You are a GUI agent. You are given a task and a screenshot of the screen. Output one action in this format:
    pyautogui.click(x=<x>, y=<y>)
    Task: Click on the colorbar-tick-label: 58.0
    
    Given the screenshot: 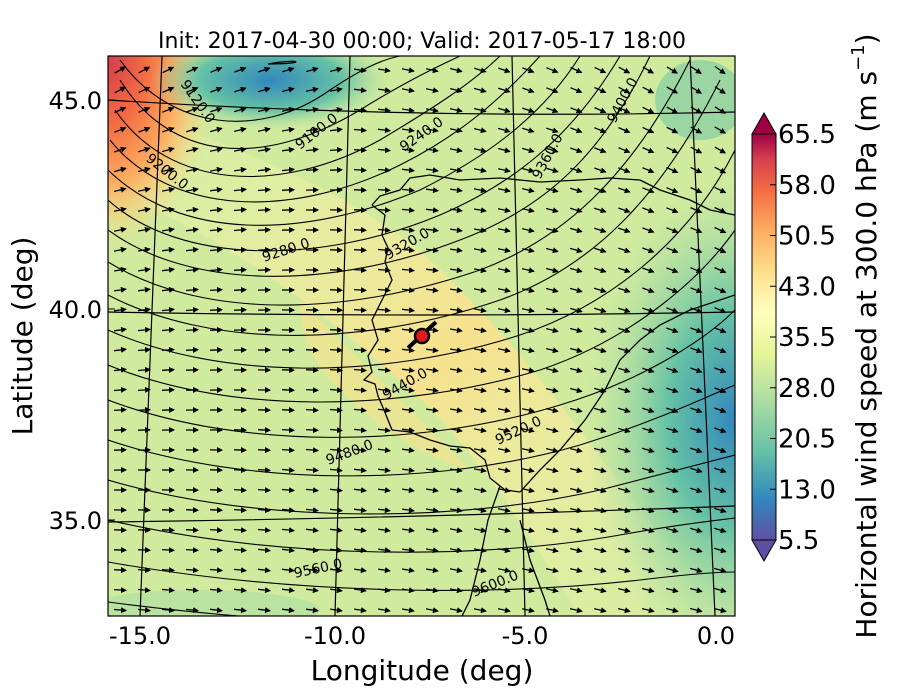 What is the action you would take?
    pyautogui.click(x=807, y=186)
    